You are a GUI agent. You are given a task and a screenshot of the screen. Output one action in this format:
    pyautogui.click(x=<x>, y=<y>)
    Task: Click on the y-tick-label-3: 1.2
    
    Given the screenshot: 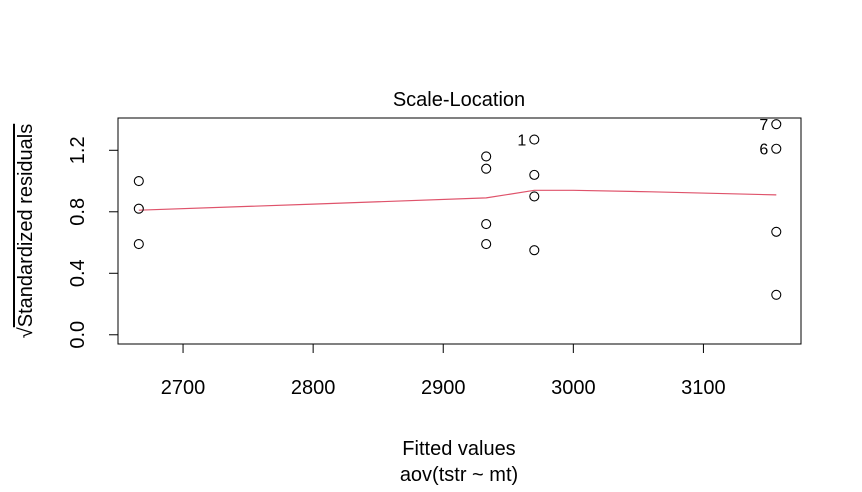 What is the action you would take?
    pyautogui.click(x=78, y=150)
    